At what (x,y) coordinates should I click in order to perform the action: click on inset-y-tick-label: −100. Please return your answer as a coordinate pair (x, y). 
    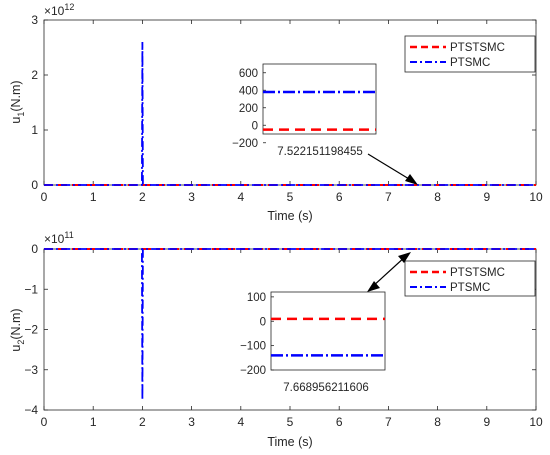
    Looking at the image, I should click on (253, 347).